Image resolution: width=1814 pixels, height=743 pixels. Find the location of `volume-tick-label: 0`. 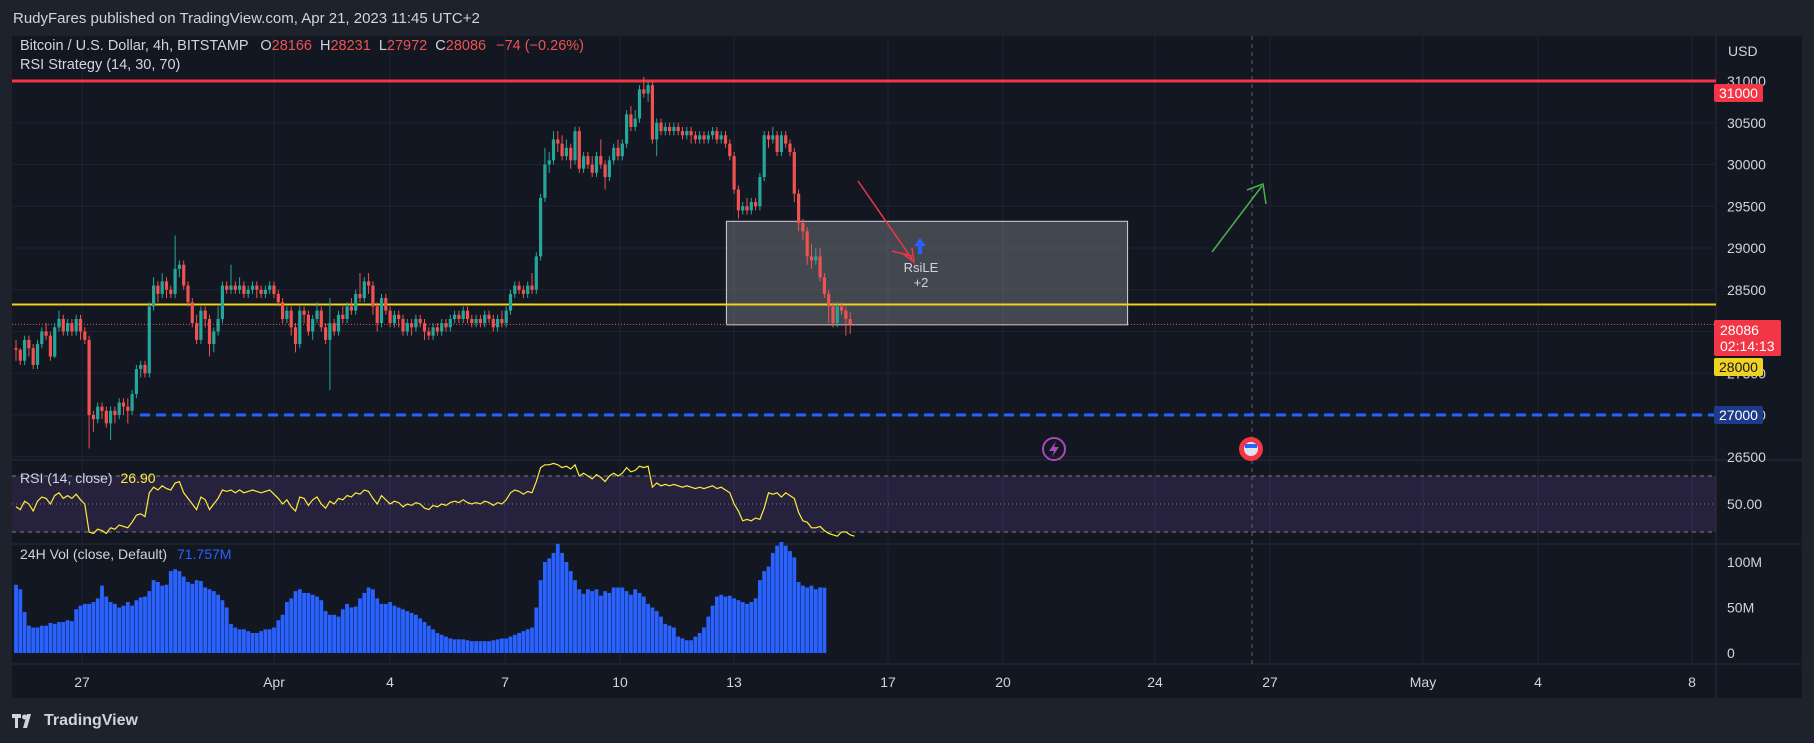

volume-tick-label: 0 is located at coordinates (1731, 653).